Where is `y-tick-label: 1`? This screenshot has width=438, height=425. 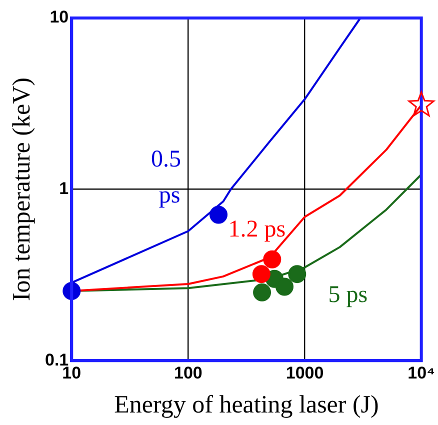
y-tick-label: 1 is located at coordinates (64, 188).